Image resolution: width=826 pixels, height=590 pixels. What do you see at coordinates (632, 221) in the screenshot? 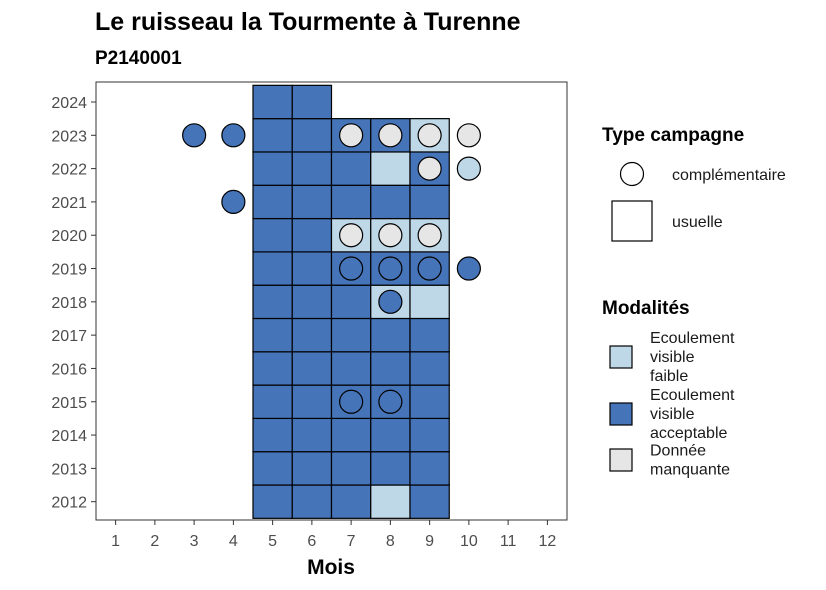
I see `legend-square-swatch` at bounding box center [632, 221].